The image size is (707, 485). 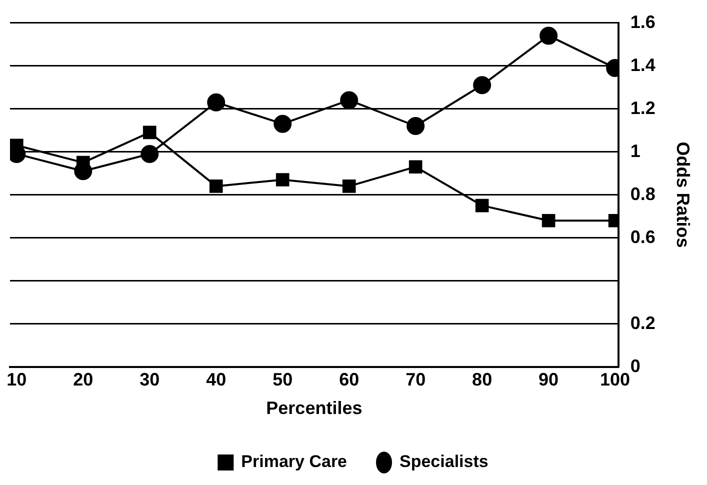 I want to click on x-tick-label: 100, so click(x=615, y=380).